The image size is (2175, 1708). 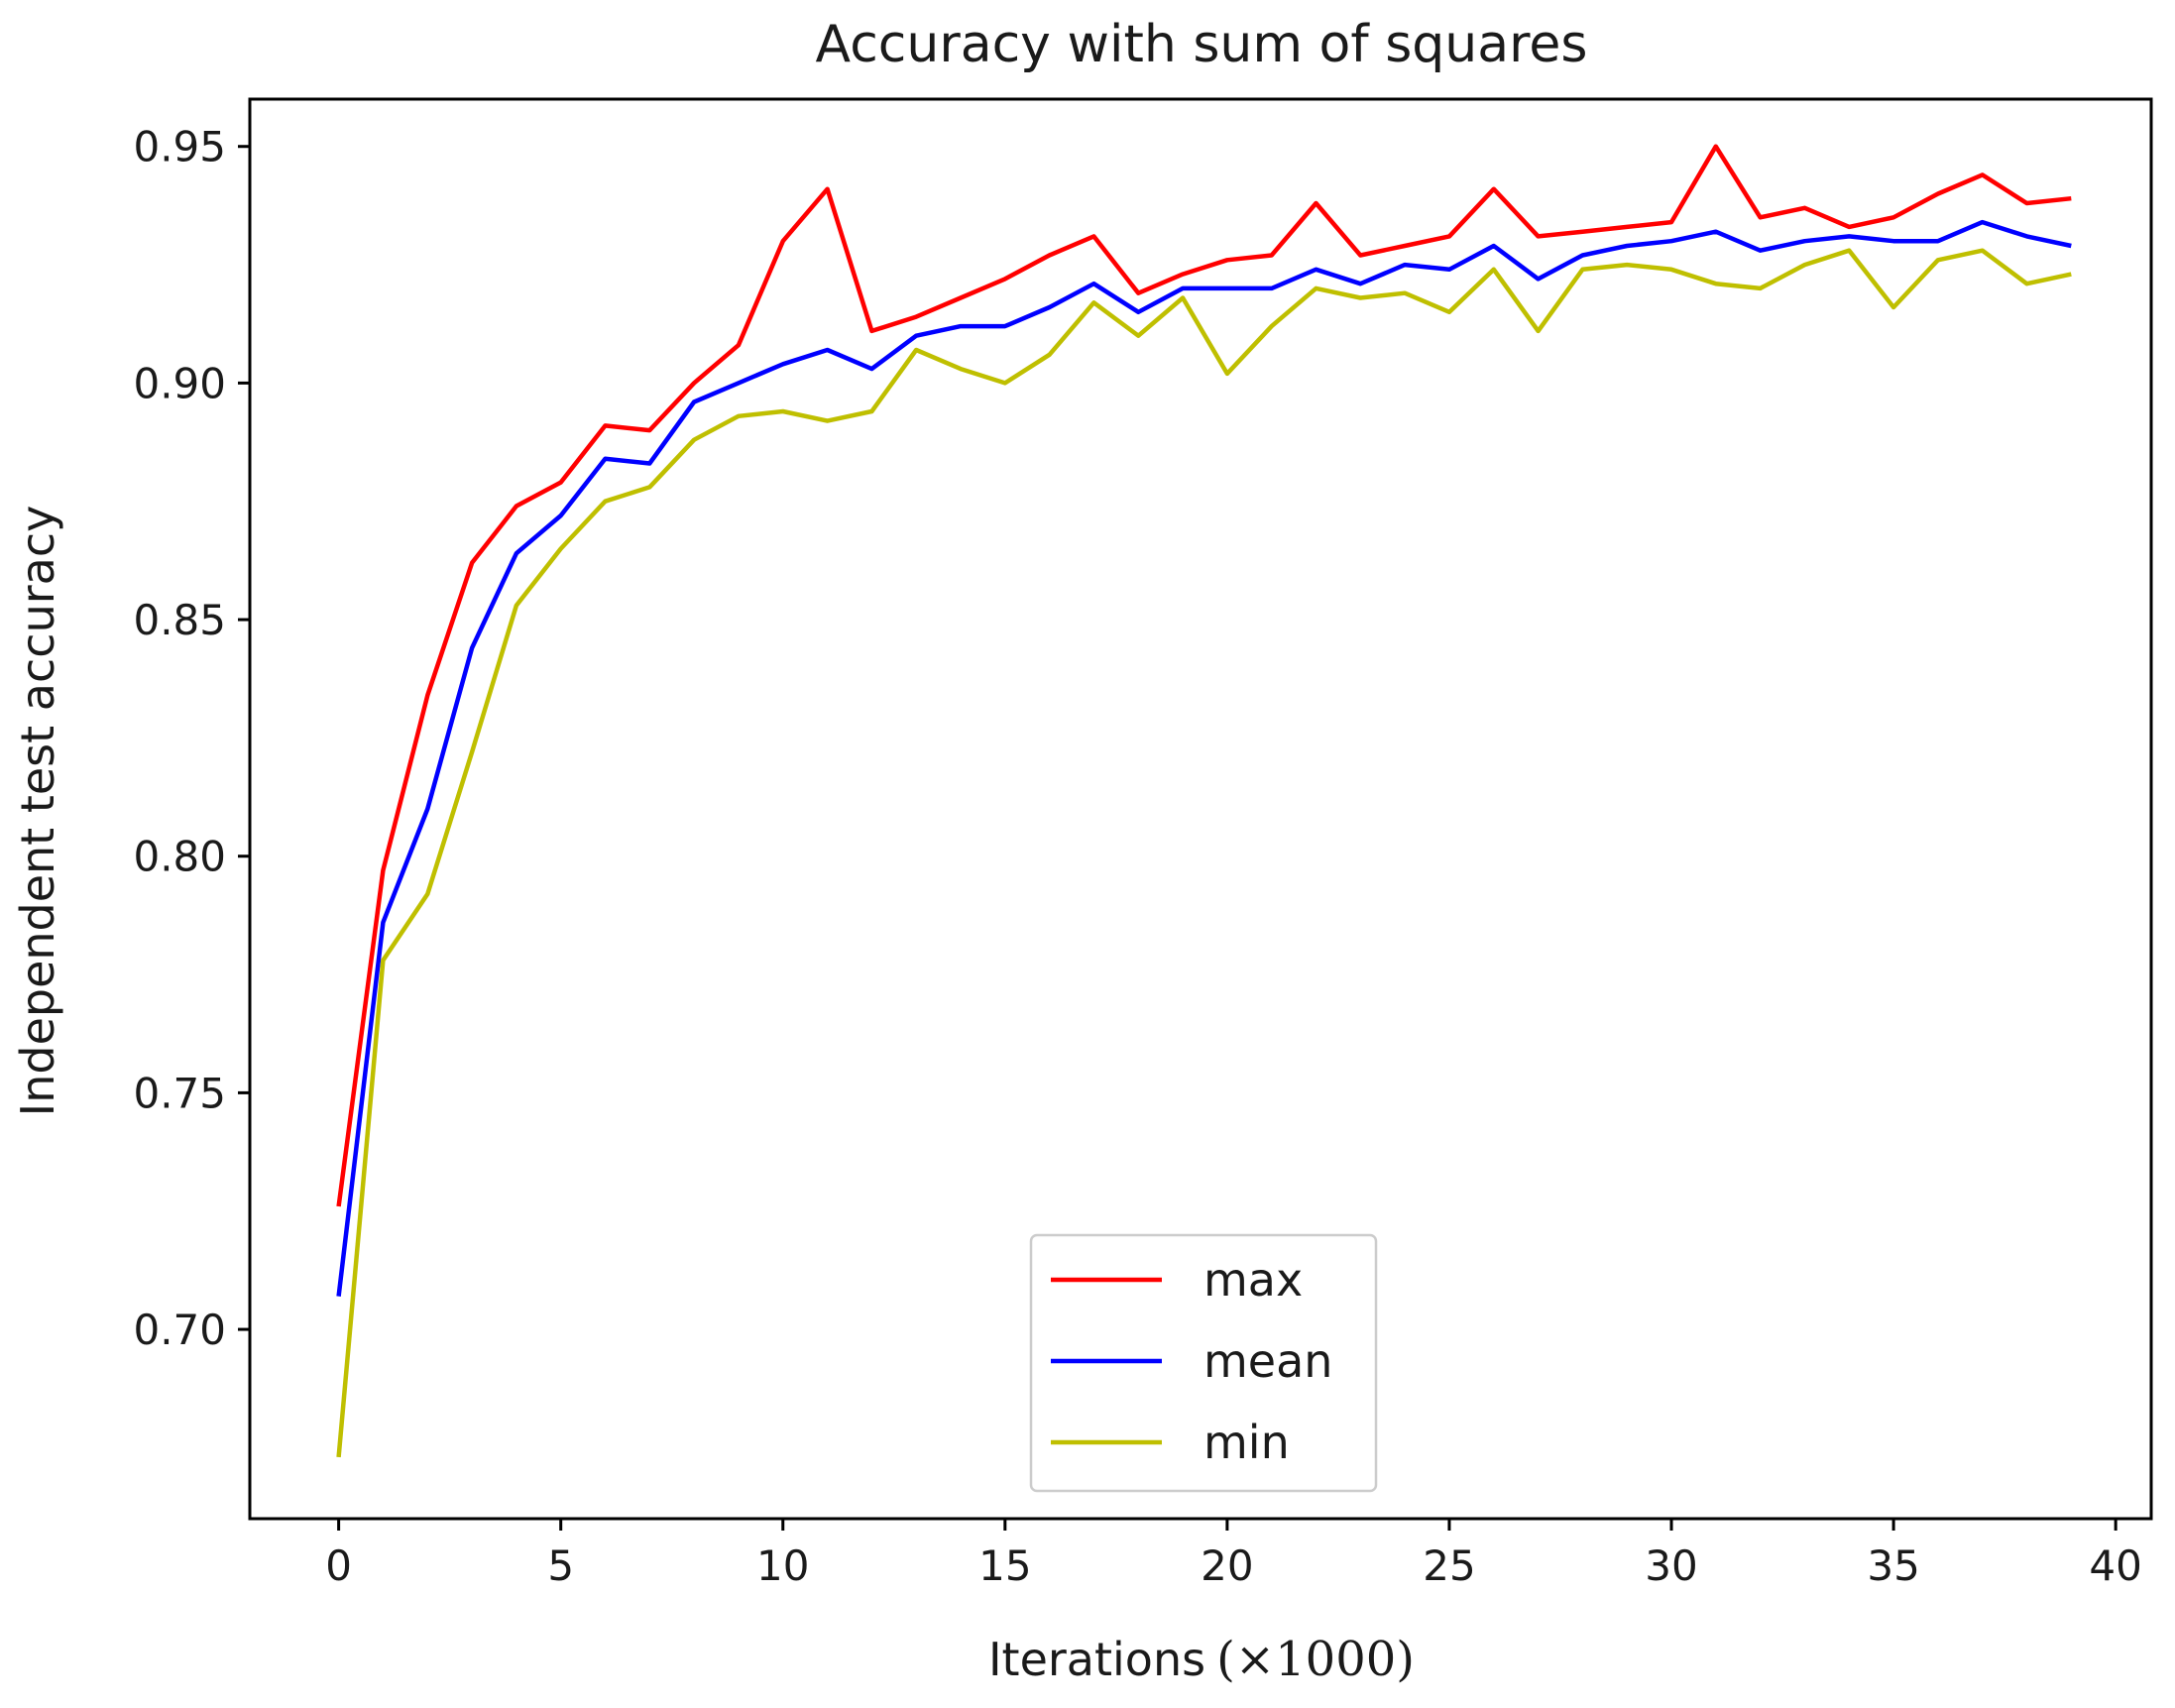 I want to click on x-tick-label: 25, so click(x=1449, y=1565).